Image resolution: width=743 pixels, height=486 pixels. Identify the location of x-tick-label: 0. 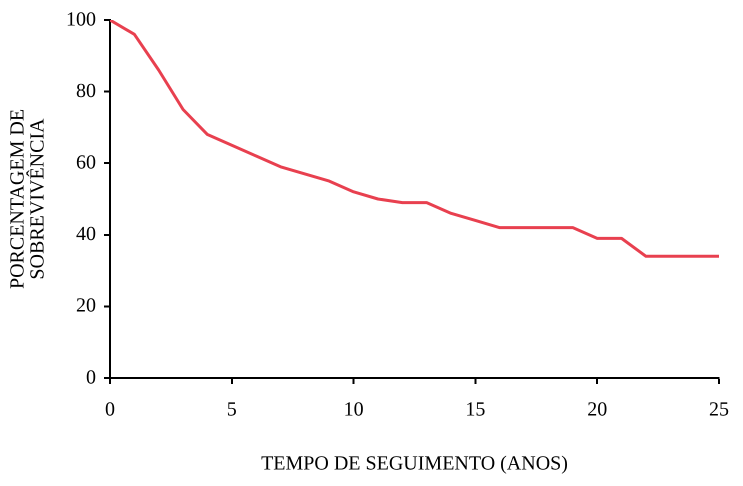
(110, 409).